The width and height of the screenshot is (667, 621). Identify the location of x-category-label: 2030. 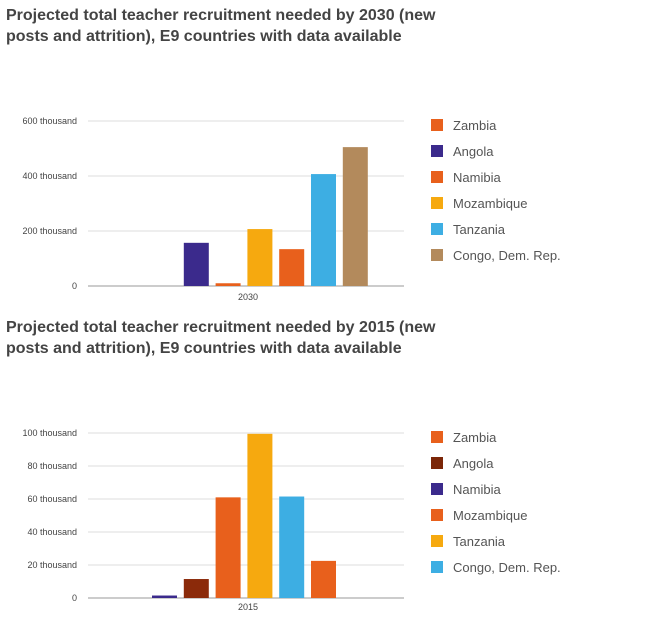
(248, 297).